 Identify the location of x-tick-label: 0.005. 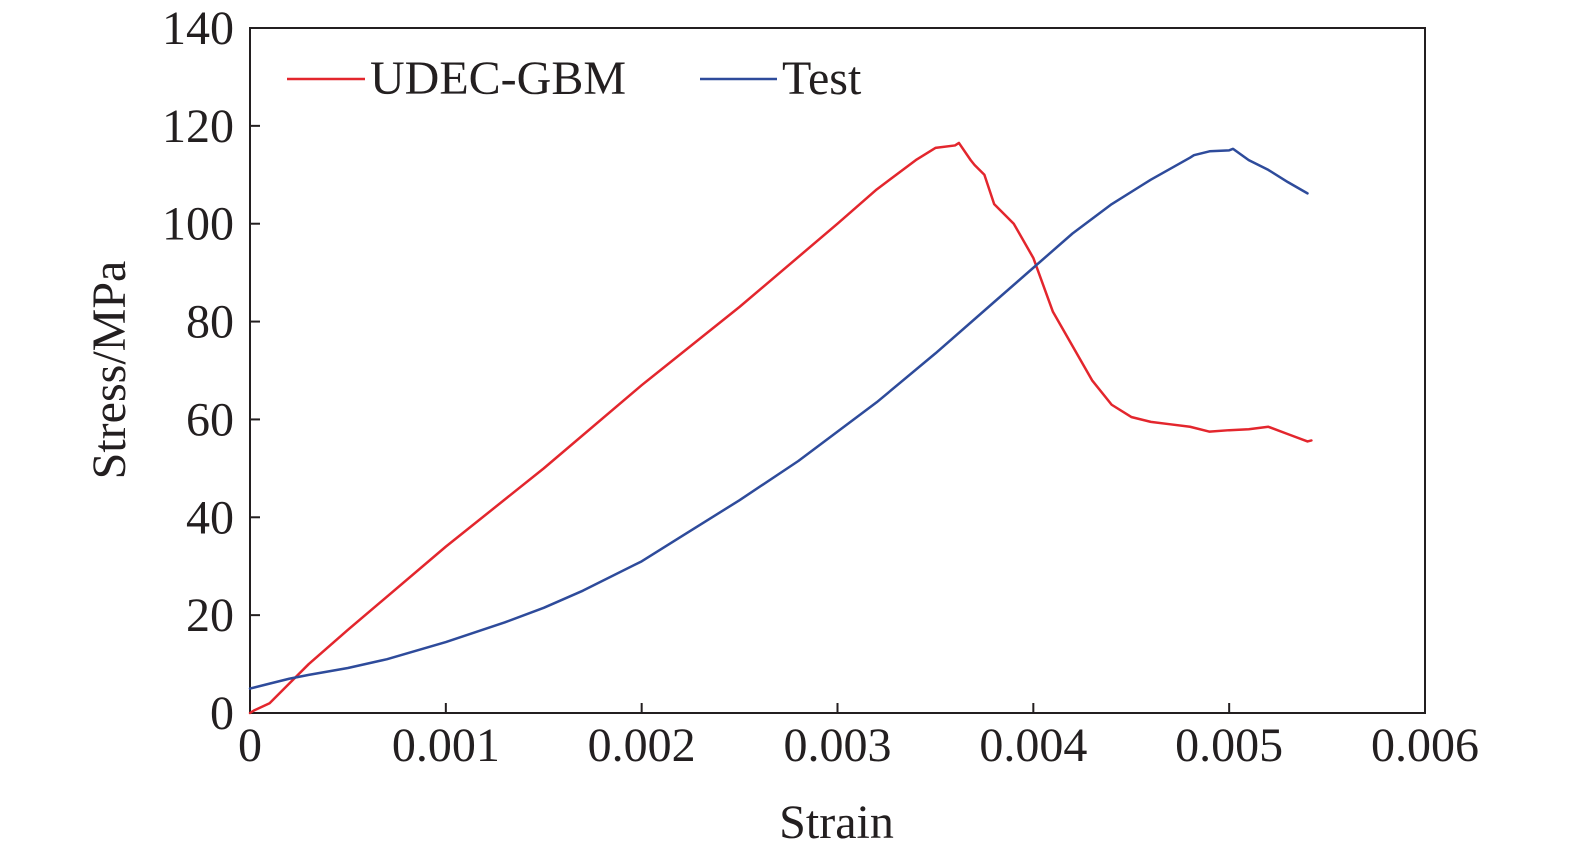
(1229, 745).